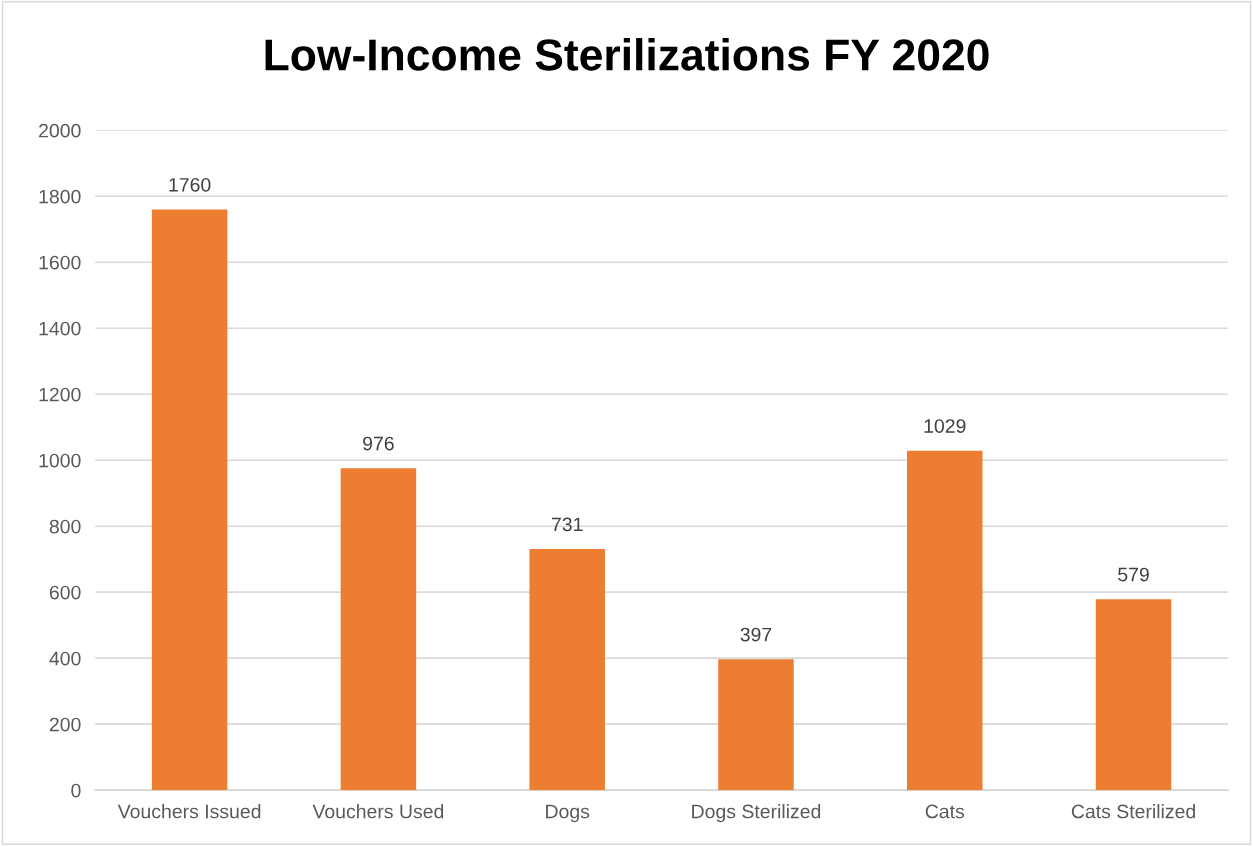 This screenshot has height=846, width=1253. What do you see at coordinates (567, 524) in the screenshot?
I see `data-label: 731` at bounding box center [567, 524].